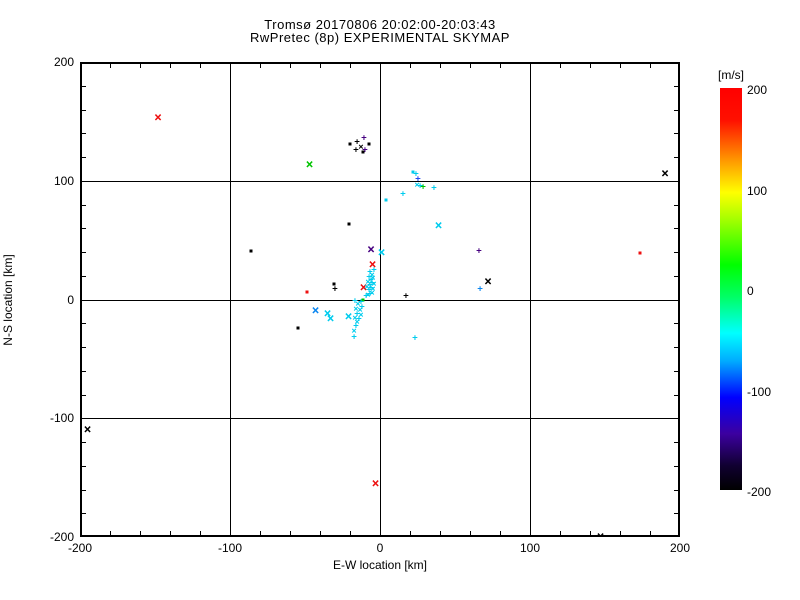 The height and width of the screenshot is (600, 800). I want to click on plot-title-line2: RwPretec (8p) EXPERIMENTAL SKYMAP, so click(380, 37).